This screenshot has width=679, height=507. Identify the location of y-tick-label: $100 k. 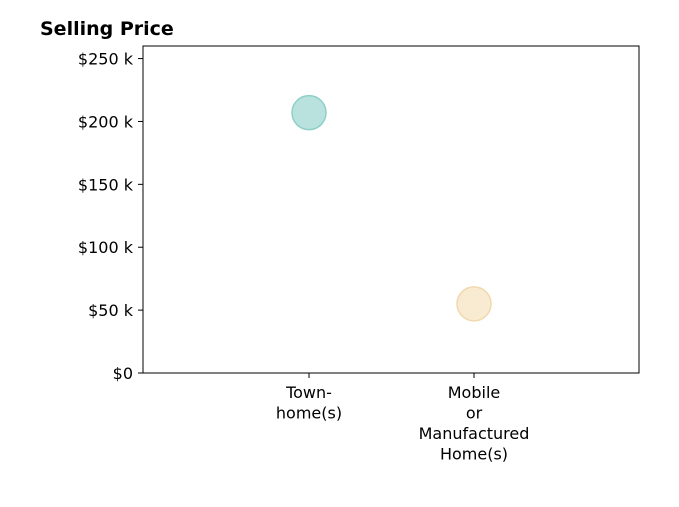
(106, 247).